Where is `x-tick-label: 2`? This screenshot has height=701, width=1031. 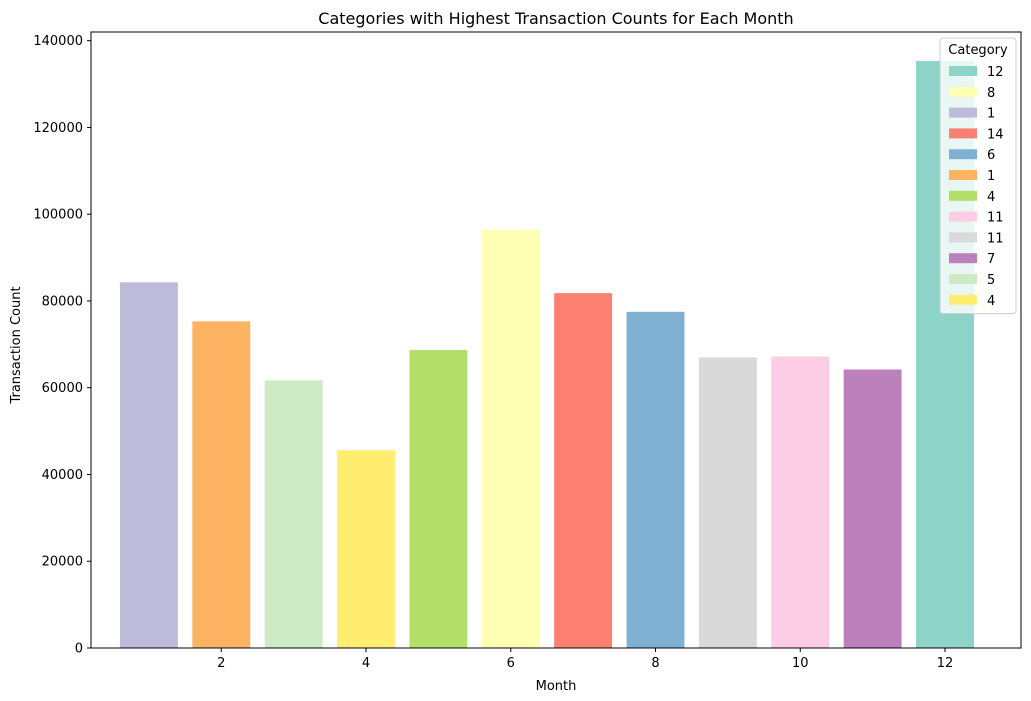 x-tick-label: 2 is located at coordinates (221, 663).